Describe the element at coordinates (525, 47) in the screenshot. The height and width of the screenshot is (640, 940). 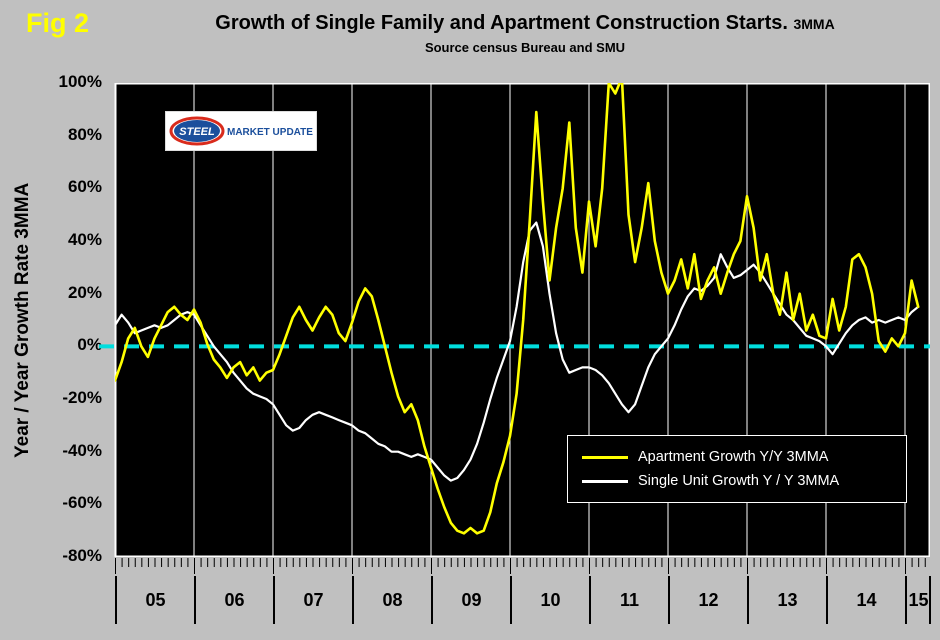
I see `chart-subtitle: Source census Bureau and SMU` at that location.